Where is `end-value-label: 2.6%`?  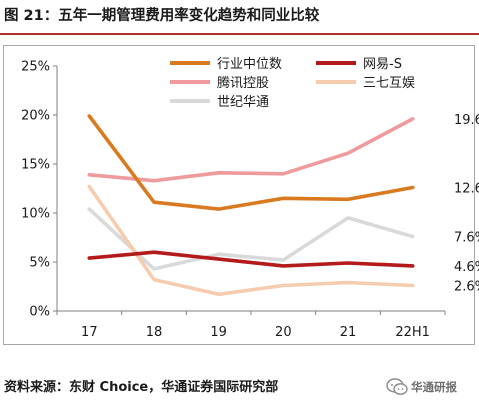 end-value-label: 2.6% is located at coordinates (466, 287).